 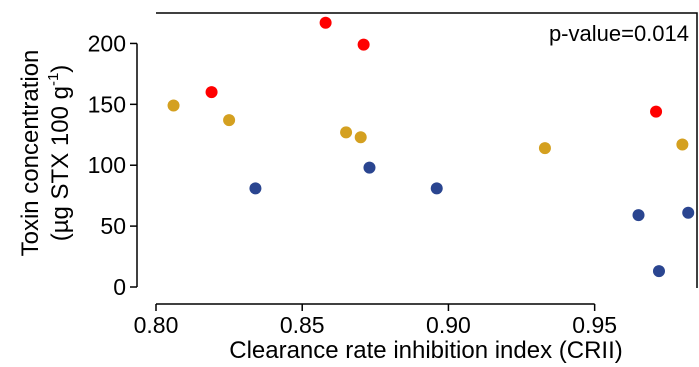 I want to click on y-tick-label: 100, so click(x=107, y=165).